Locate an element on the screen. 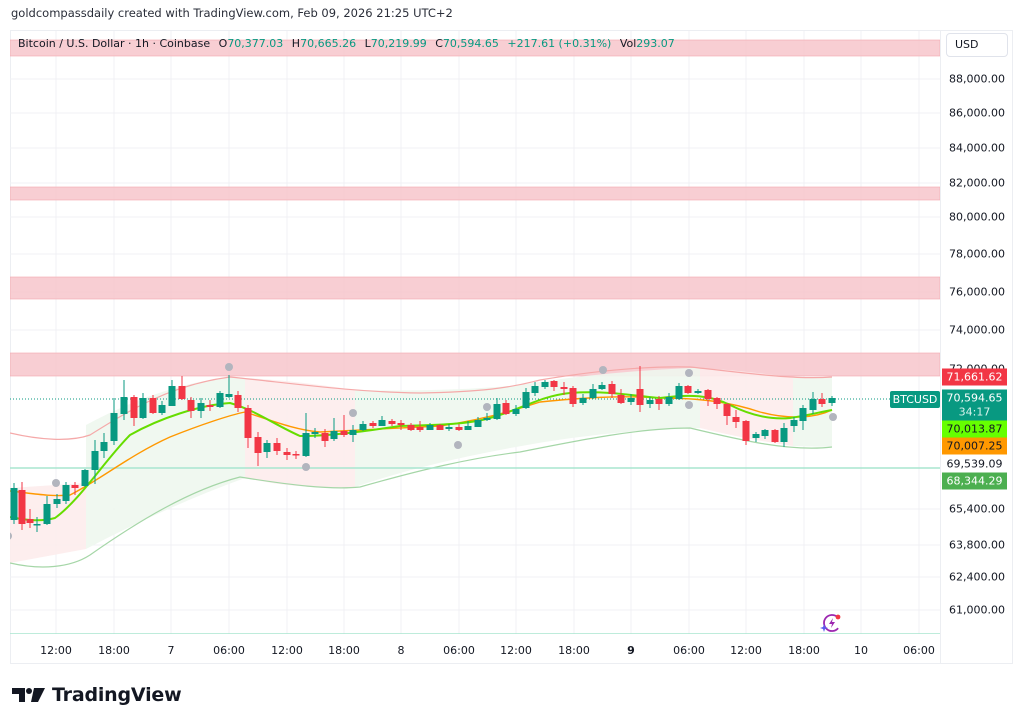  low-value: 70,219.99 is located at coordinates (398, 43).